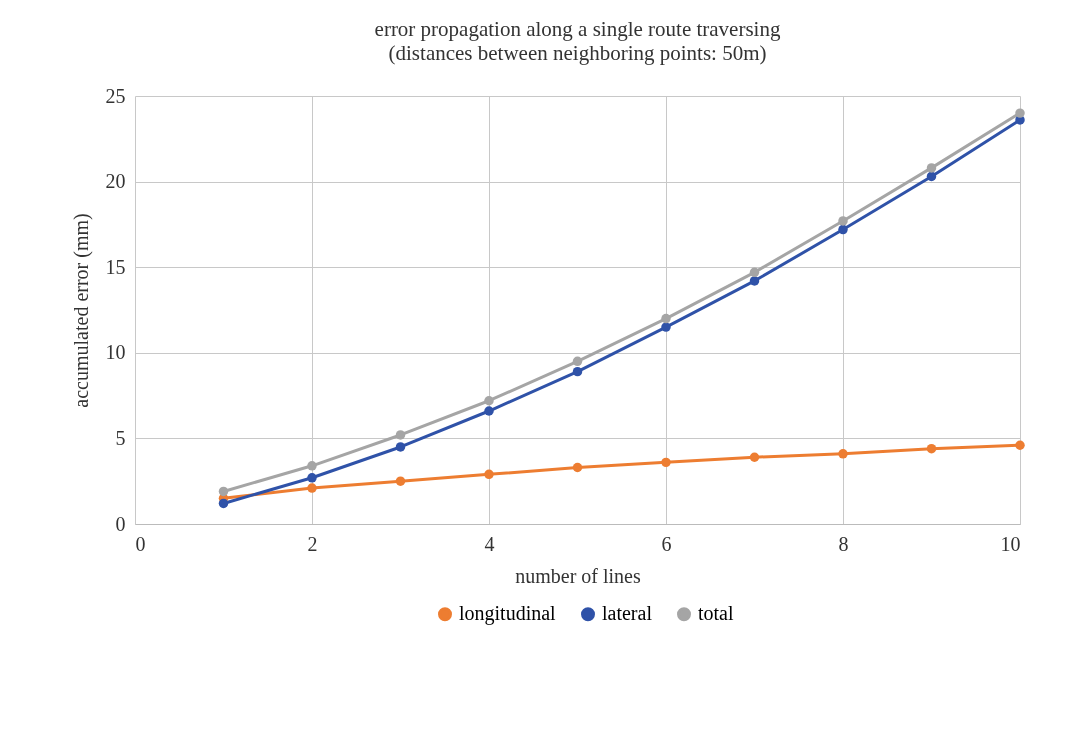 The image size is (1073, 742). What do you see at coordinates (578, 575) in the screenshot?
I see `x-axis-title: number of lines` at bounding box center [578, 575].